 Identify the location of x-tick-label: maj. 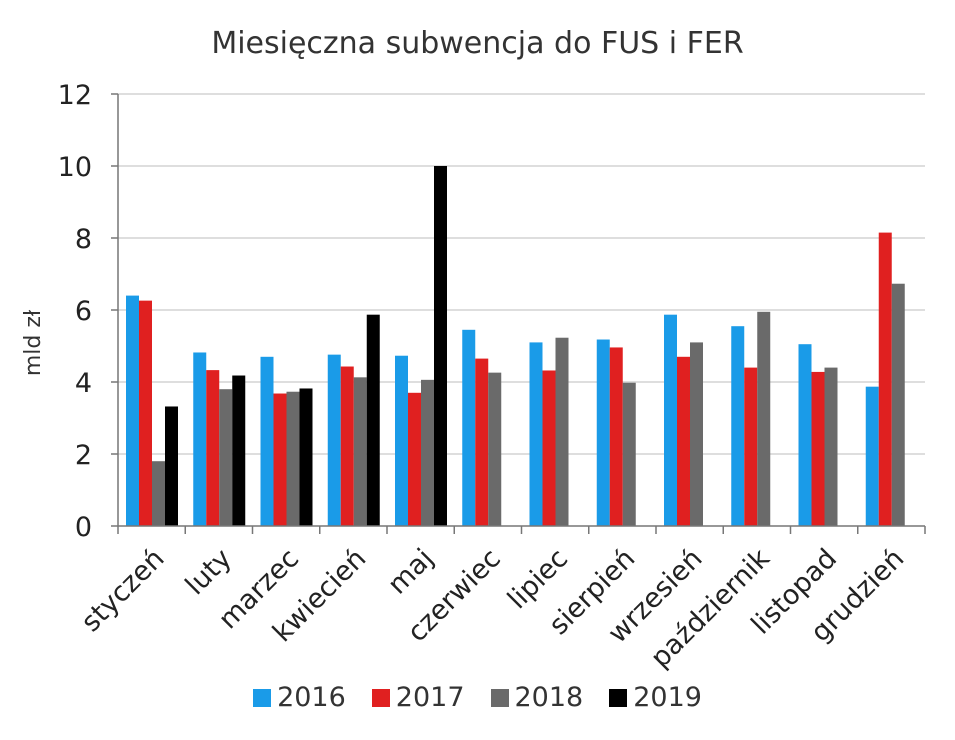
(411, 572).